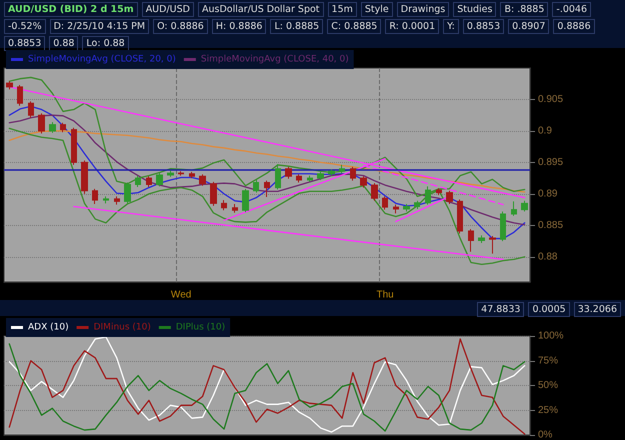 The height and width of the screenshot is (440, 625). Describe the element at coordinates (548, 385) in the screenshot. I see `y-tick-label: 50%` at that location.